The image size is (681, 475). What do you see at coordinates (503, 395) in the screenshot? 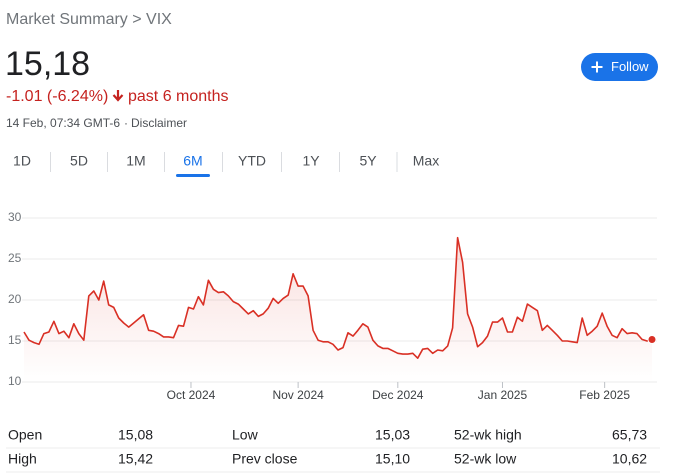
I see `x-tick-label: Jan 2025` at bounding box center [503, 395].